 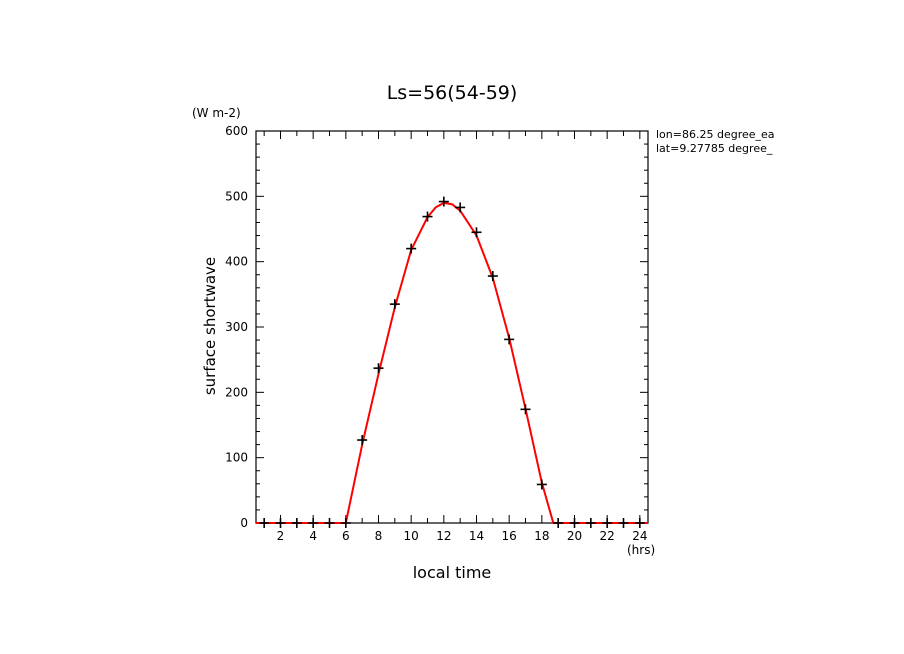 I want to click on x-tick-label: 20, so click(x=574, y=536).